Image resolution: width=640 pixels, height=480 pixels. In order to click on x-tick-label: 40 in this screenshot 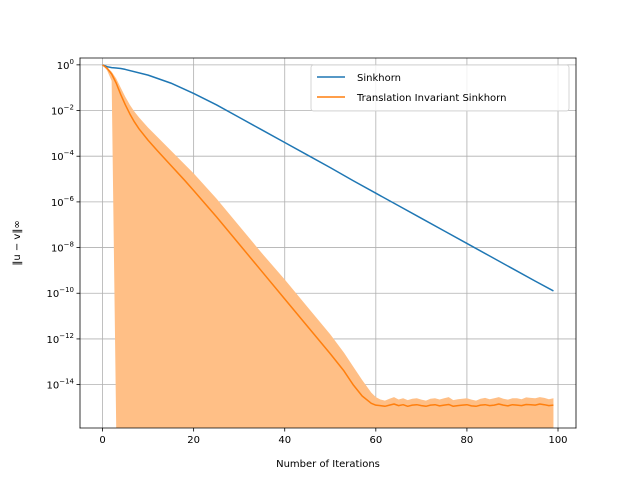, I will do `click(284, 440)`.